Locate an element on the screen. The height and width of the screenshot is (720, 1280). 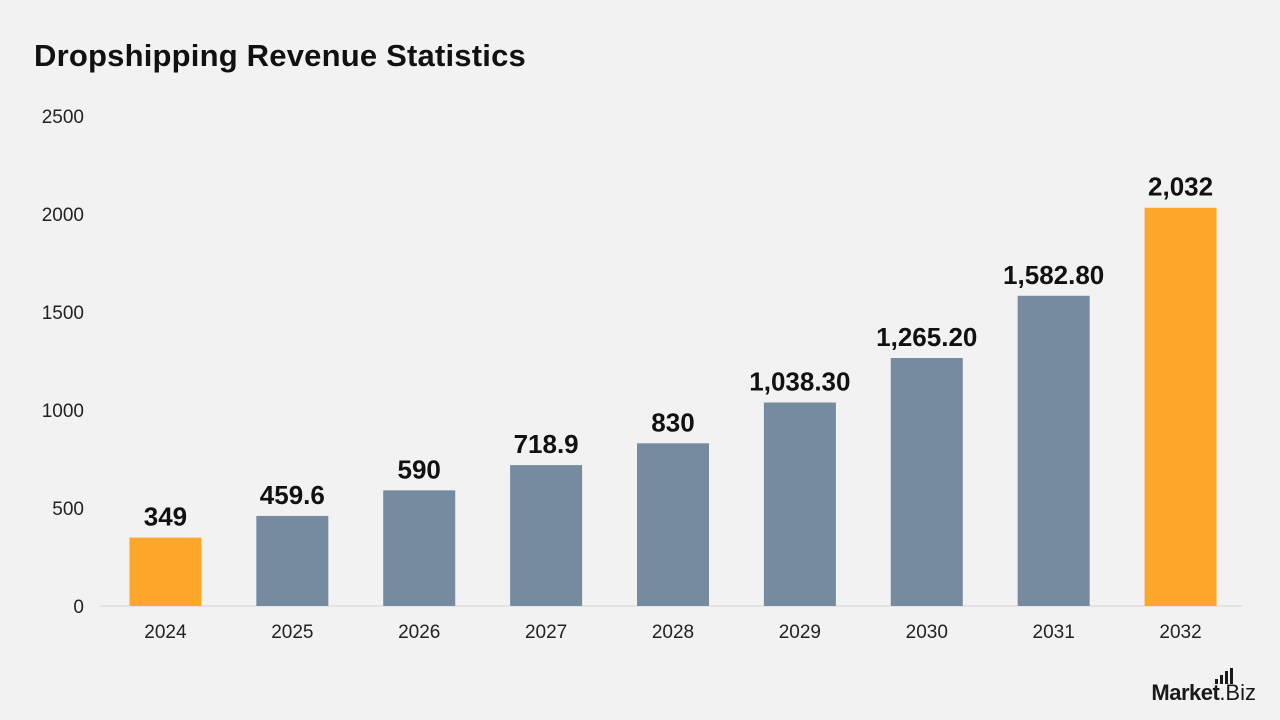
bar-2030 is located at coordinates (926, 482).